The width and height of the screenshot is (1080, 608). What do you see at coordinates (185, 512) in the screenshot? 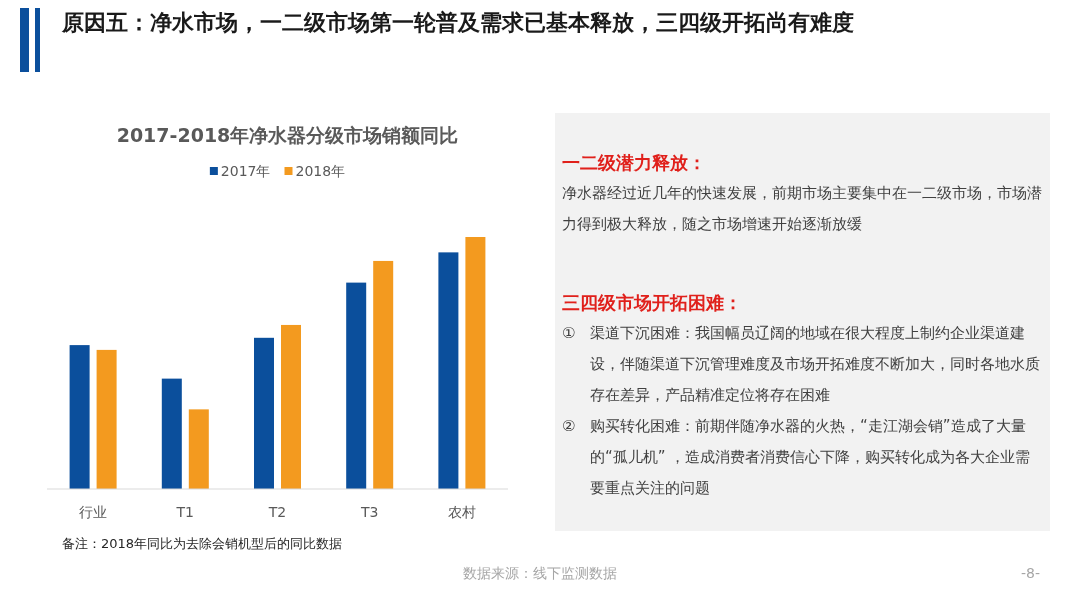
I see `x-tick-label: T1` at bounding box center [185, 512].